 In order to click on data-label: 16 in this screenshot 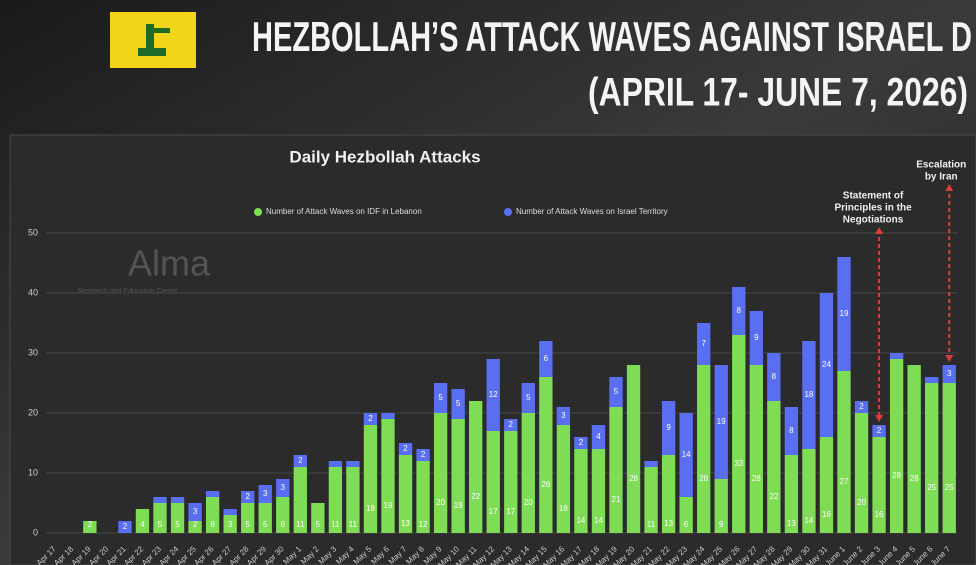, I will do `click(879, 514)`.